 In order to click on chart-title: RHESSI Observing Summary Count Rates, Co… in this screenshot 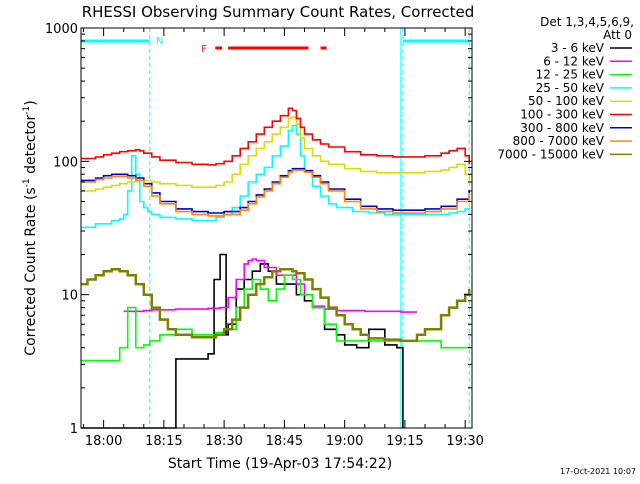, I will do `click(278, 12)`.